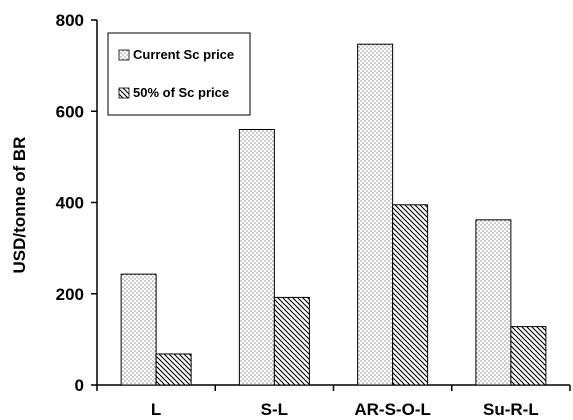  I want to click on bar-s-l-half, so click(291, 341).